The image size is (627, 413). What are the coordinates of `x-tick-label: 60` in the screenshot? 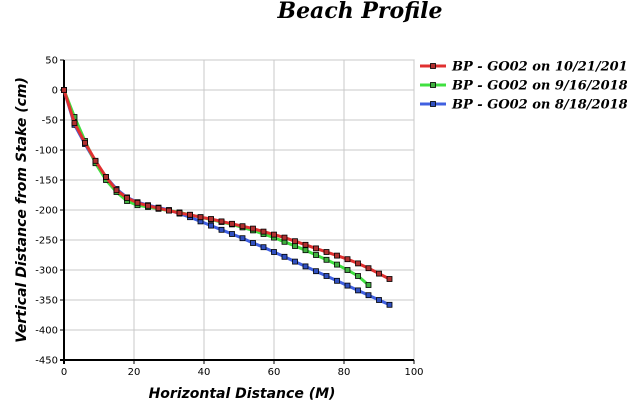 It's located at (274, 372).